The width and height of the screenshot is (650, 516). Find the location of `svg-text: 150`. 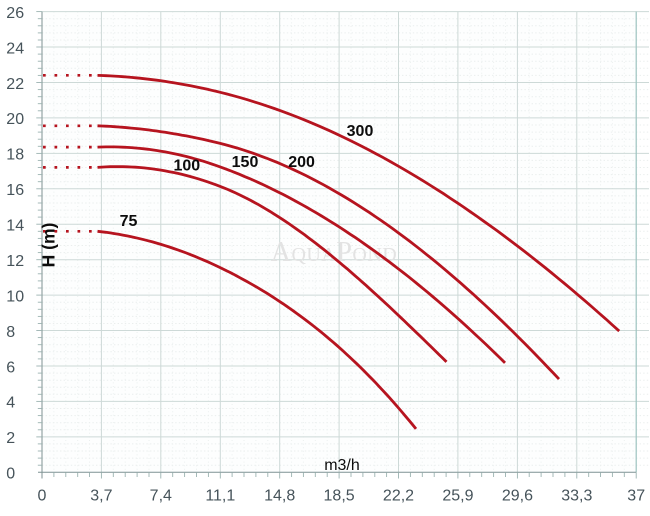

svg-text: 150 is located at coordinates (245, 162).